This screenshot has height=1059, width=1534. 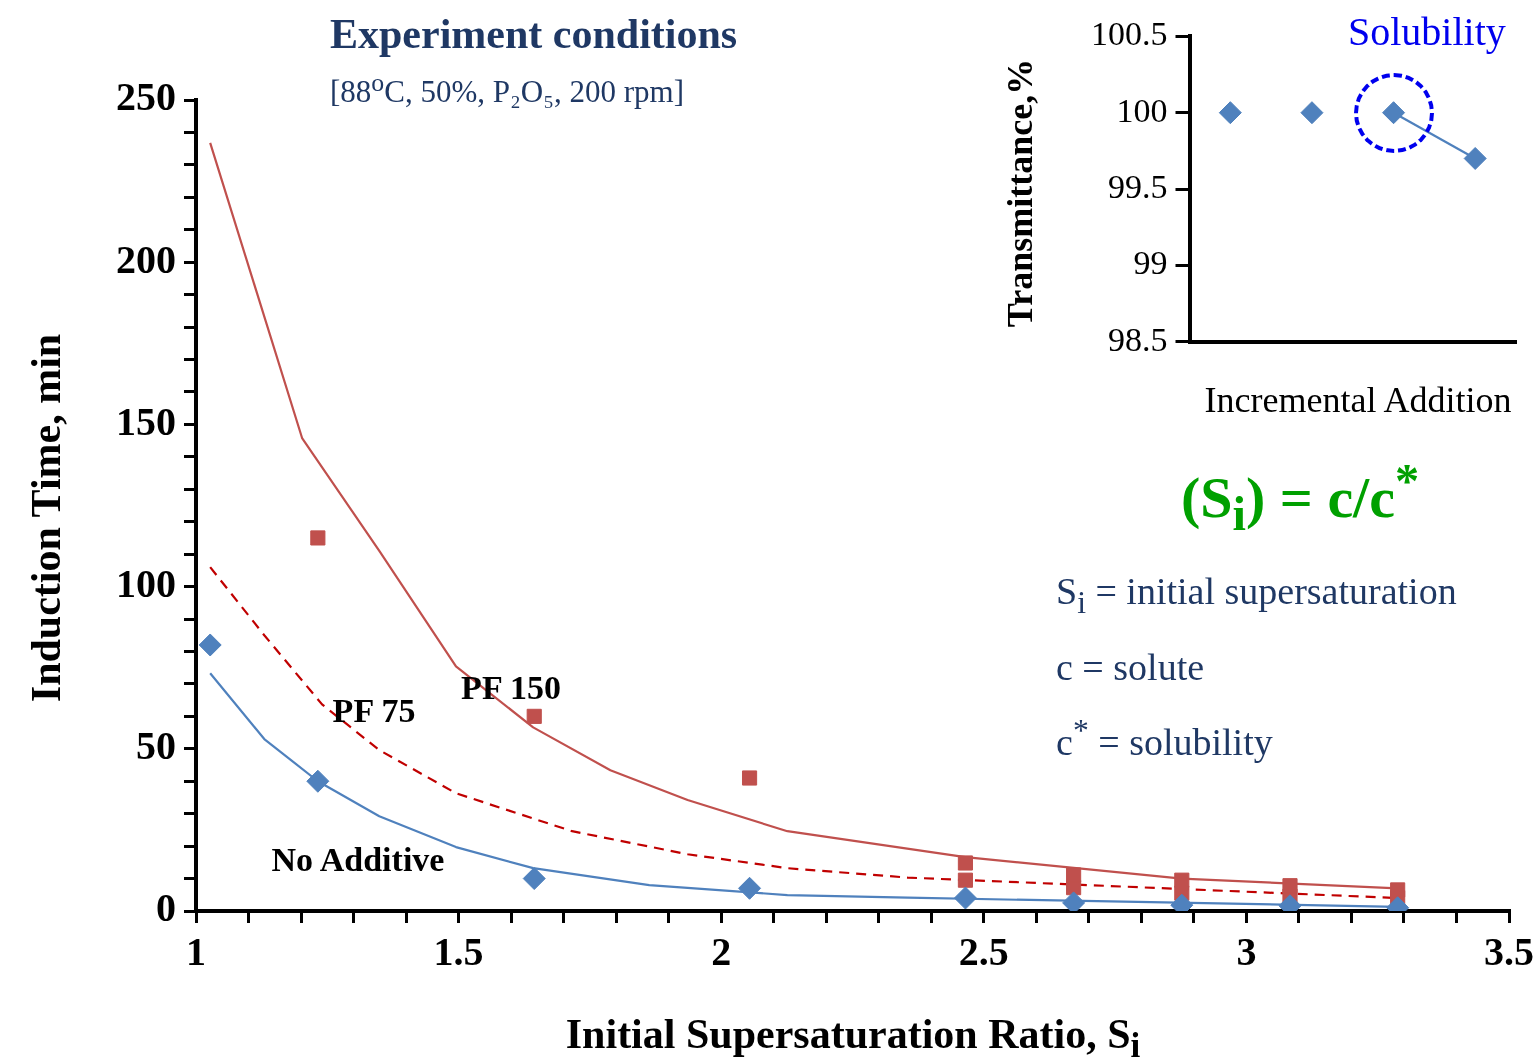 What do you see at coordinates (458, 952) in the screenshot?
I see `x-tick-label: 1.5` at bounding box center [458, 952].